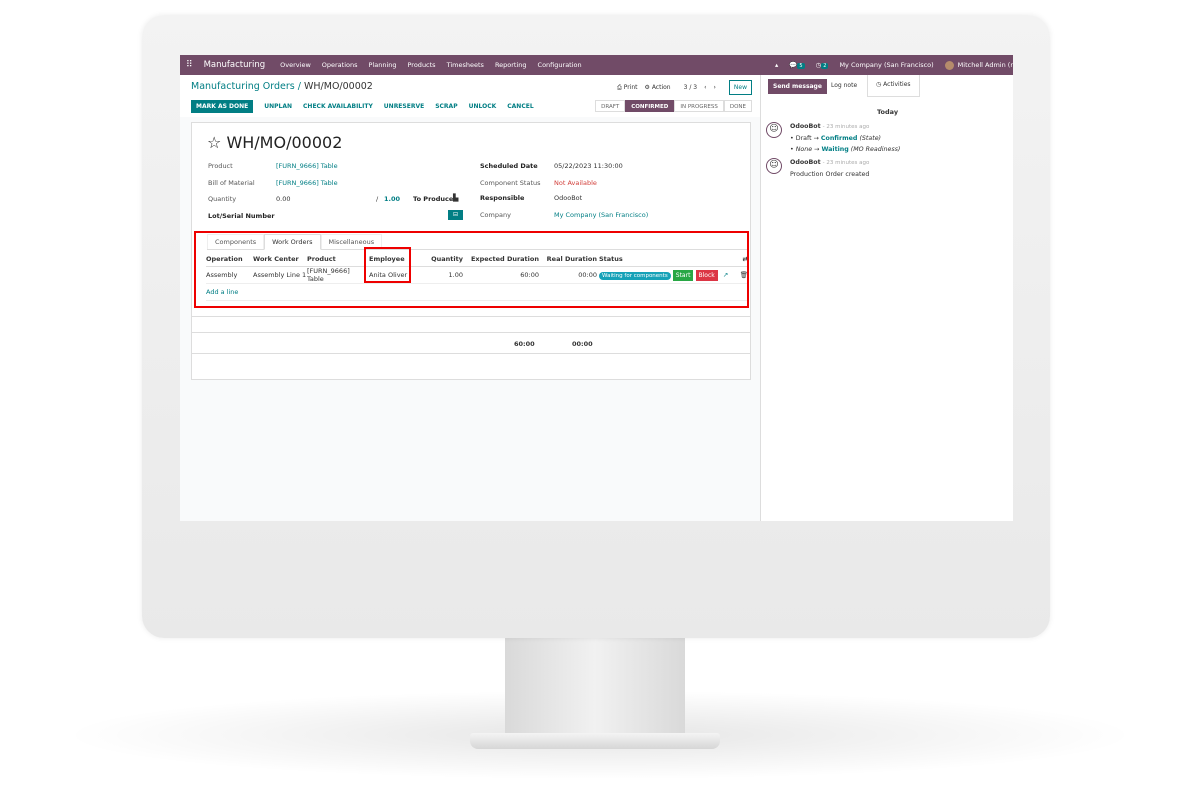 This screenshot has width=1200, height=800. Describe the element at coordinates (801, 66) in the screenshot. I see `messages-badge: 5` at that location.